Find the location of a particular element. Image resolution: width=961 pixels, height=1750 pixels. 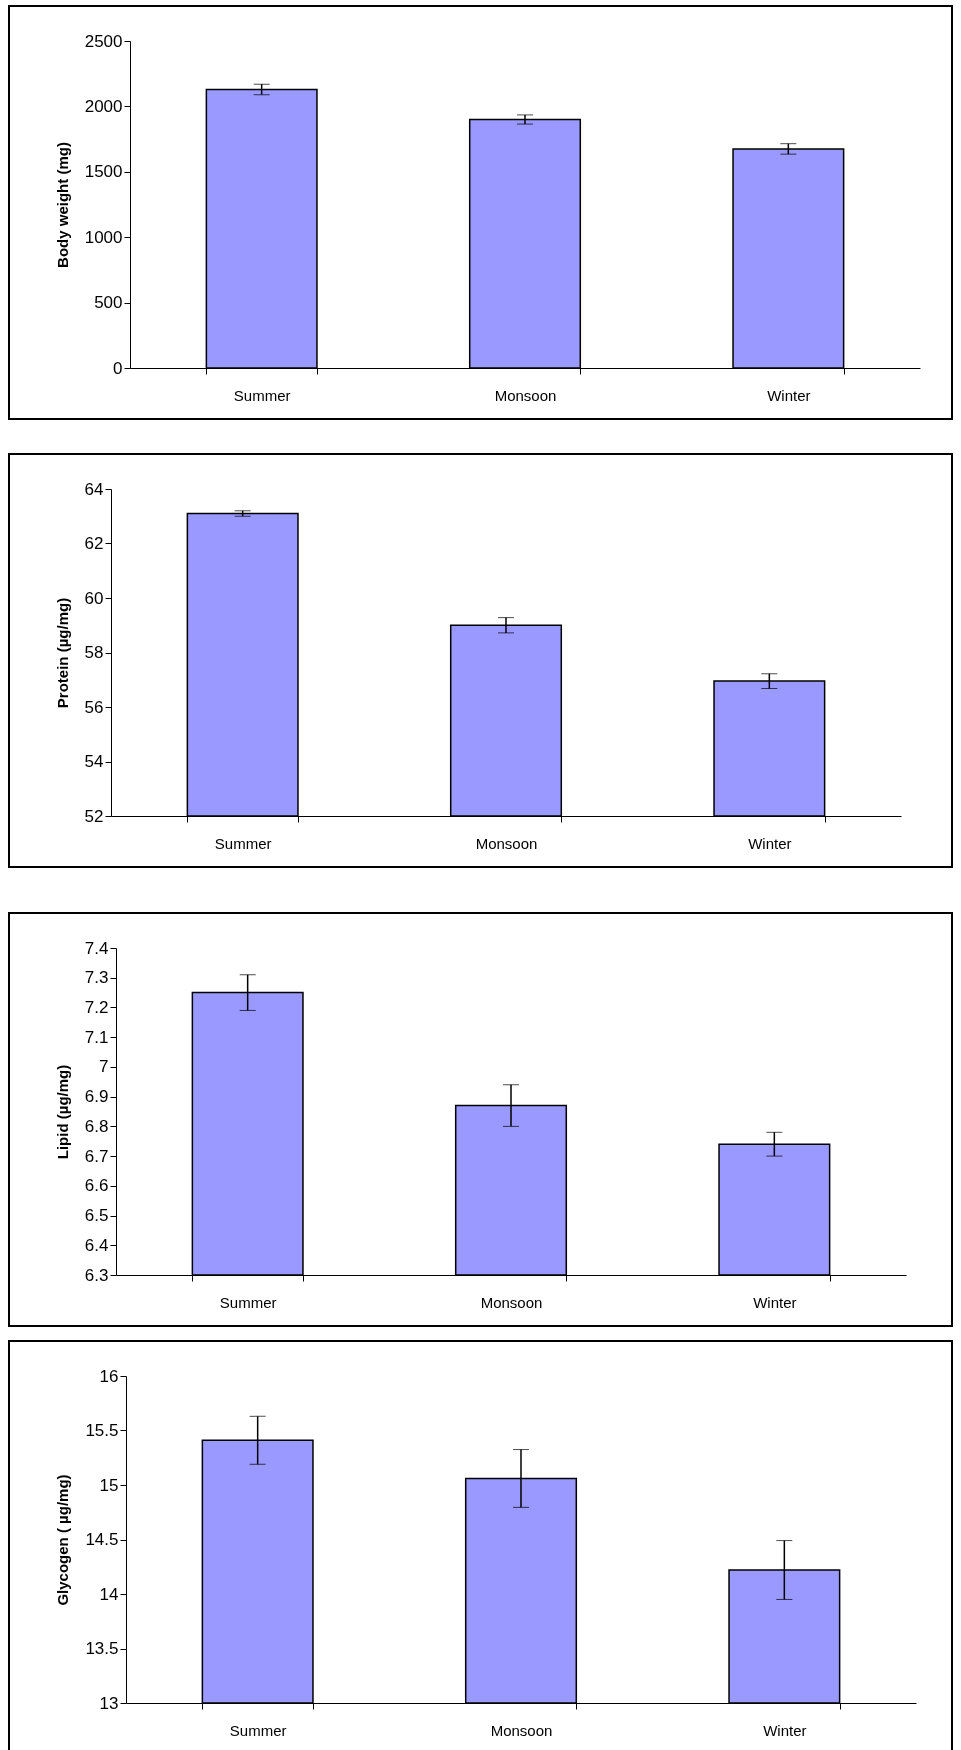

y-tick-label: 6.8 is located at coordinates (96, 1126).